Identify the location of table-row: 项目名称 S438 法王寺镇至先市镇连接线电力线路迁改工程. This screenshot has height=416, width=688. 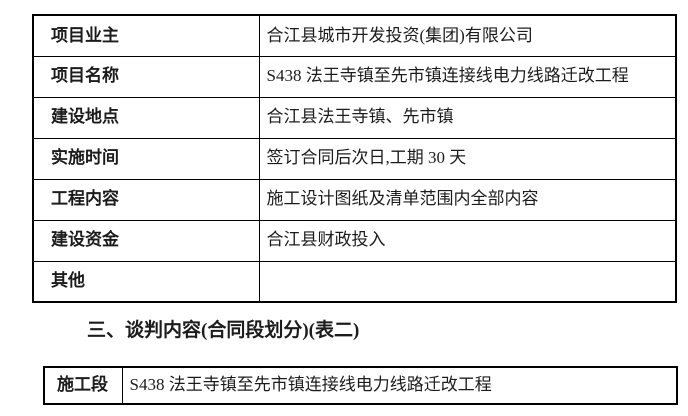
(354, 76).